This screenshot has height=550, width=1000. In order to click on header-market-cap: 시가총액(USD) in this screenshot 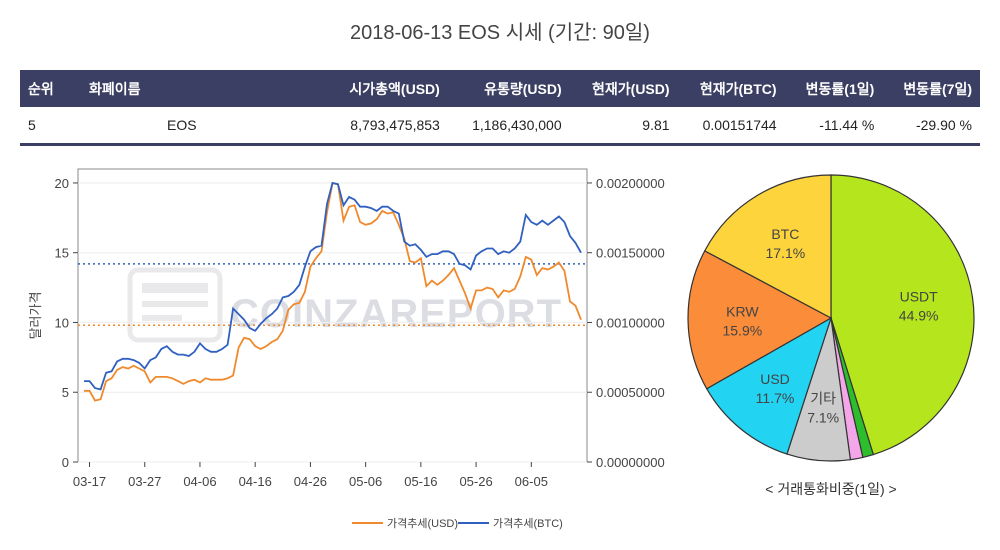, I will do `click(386, 88)`.